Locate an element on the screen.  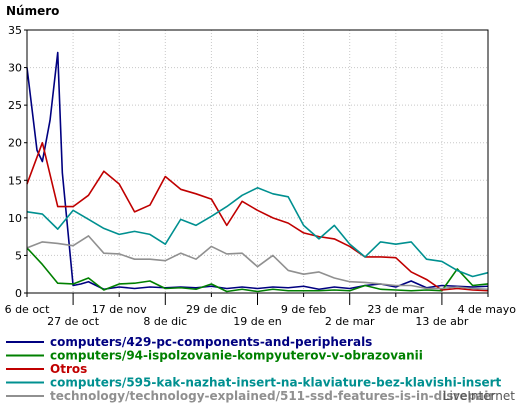
x-tick-label: 13 de abr is located at coordinates (441, 321).